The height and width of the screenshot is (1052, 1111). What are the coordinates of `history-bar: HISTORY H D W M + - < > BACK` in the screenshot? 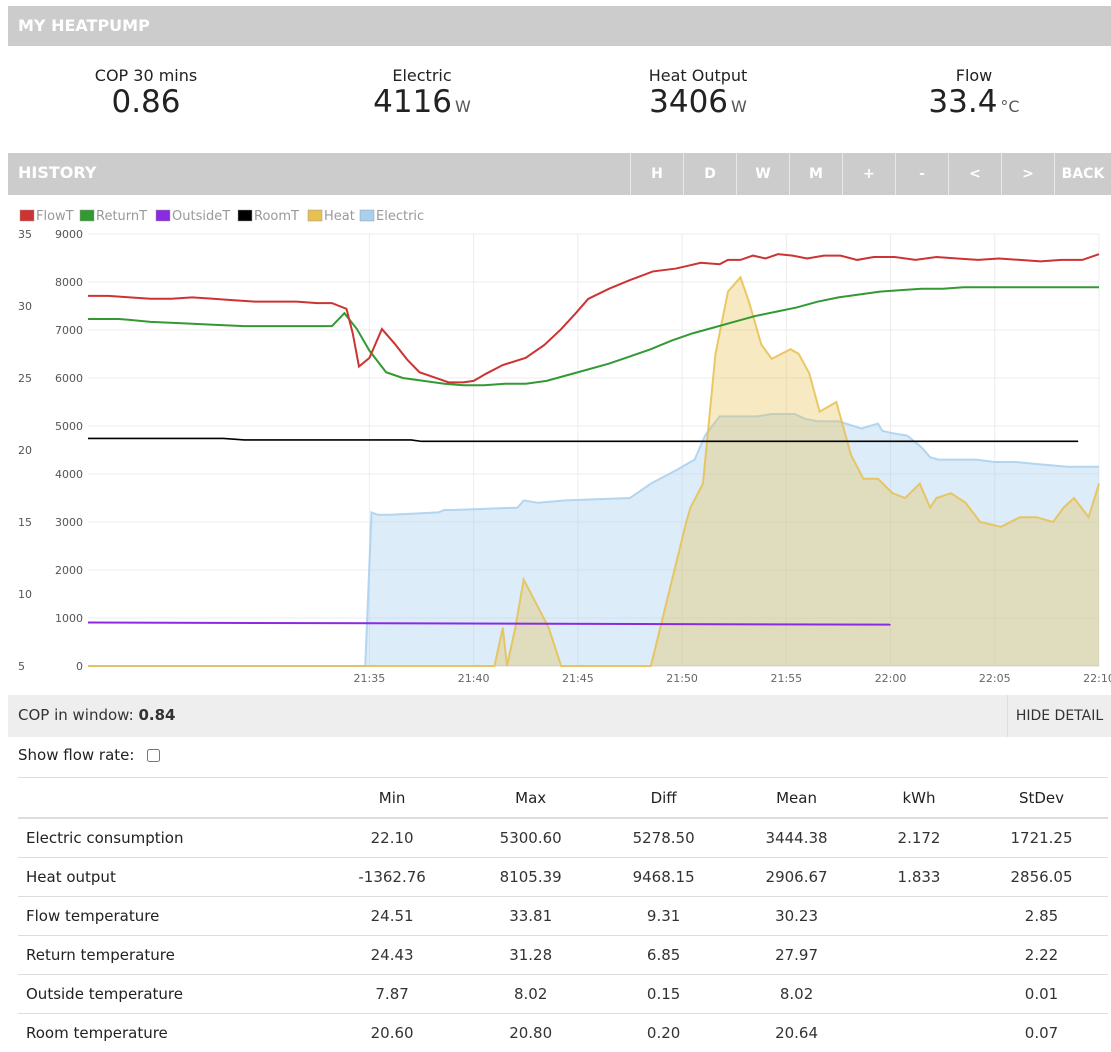 It's located at (559, 174).